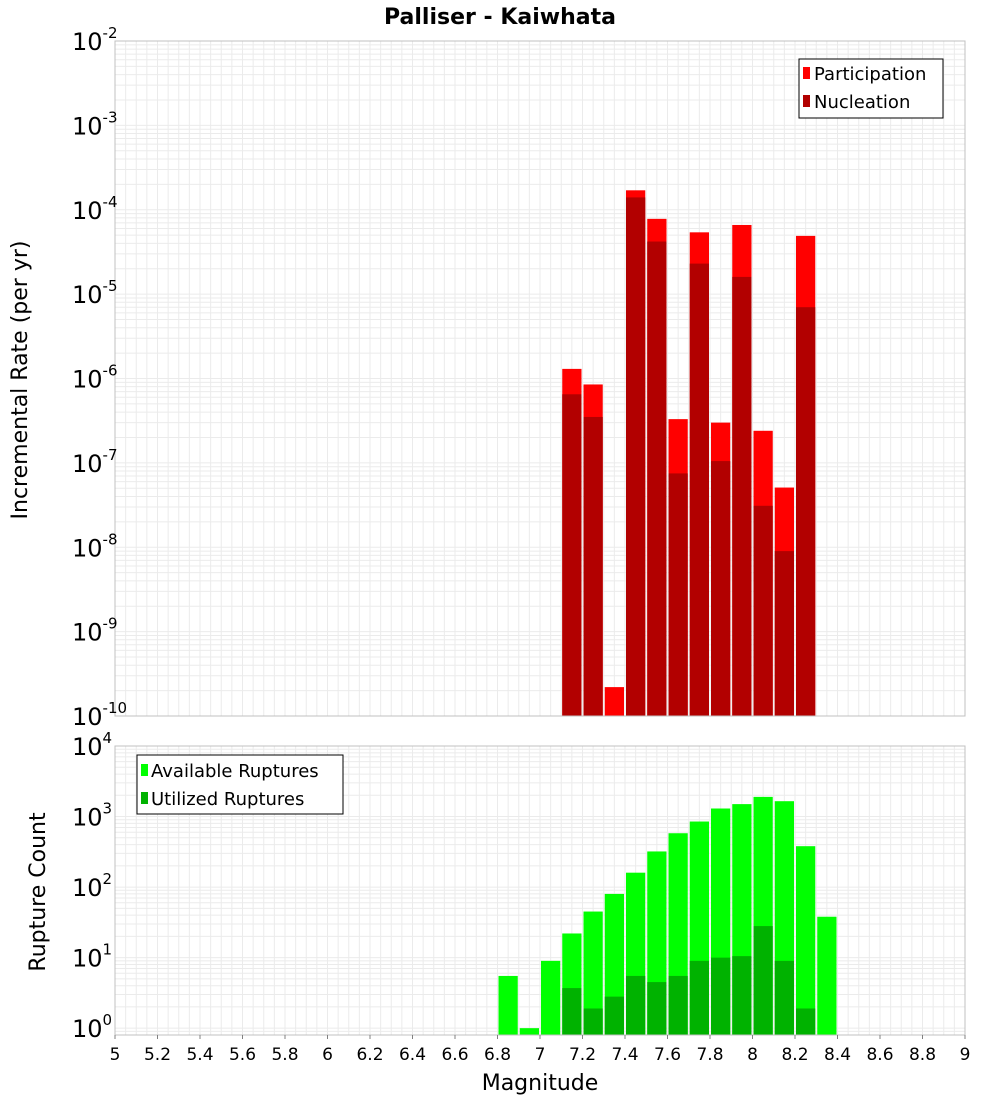 This screenshot has height=1100, width=1000. What do you see at coordinates (227, 799) in the screenshot?
I see `legend-label-utilized: Utilized Ruptures` at bounding box center [227, 799].